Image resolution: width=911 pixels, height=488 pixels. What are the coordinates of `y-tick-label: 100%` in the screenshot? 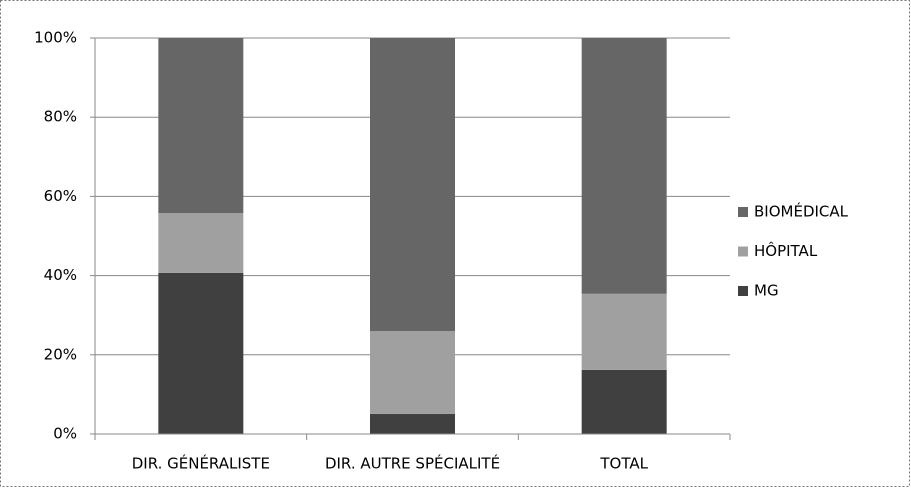 It's located at (55, 38).